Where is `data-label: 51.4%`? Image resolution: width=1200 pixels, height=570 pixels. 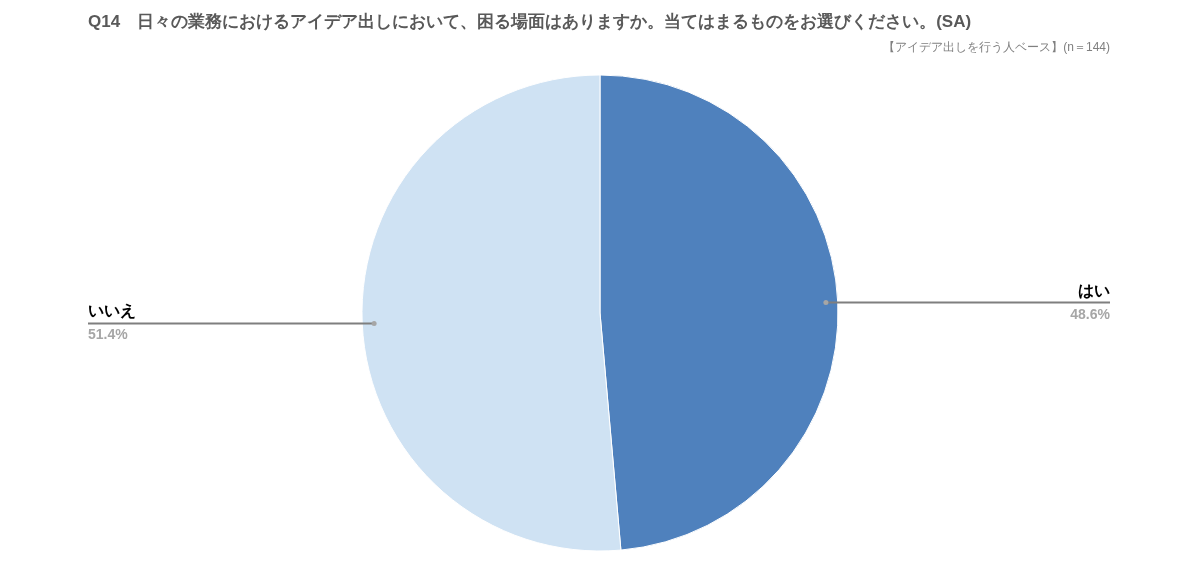
data-label: 51.4% is located at coordinates (108, 334).